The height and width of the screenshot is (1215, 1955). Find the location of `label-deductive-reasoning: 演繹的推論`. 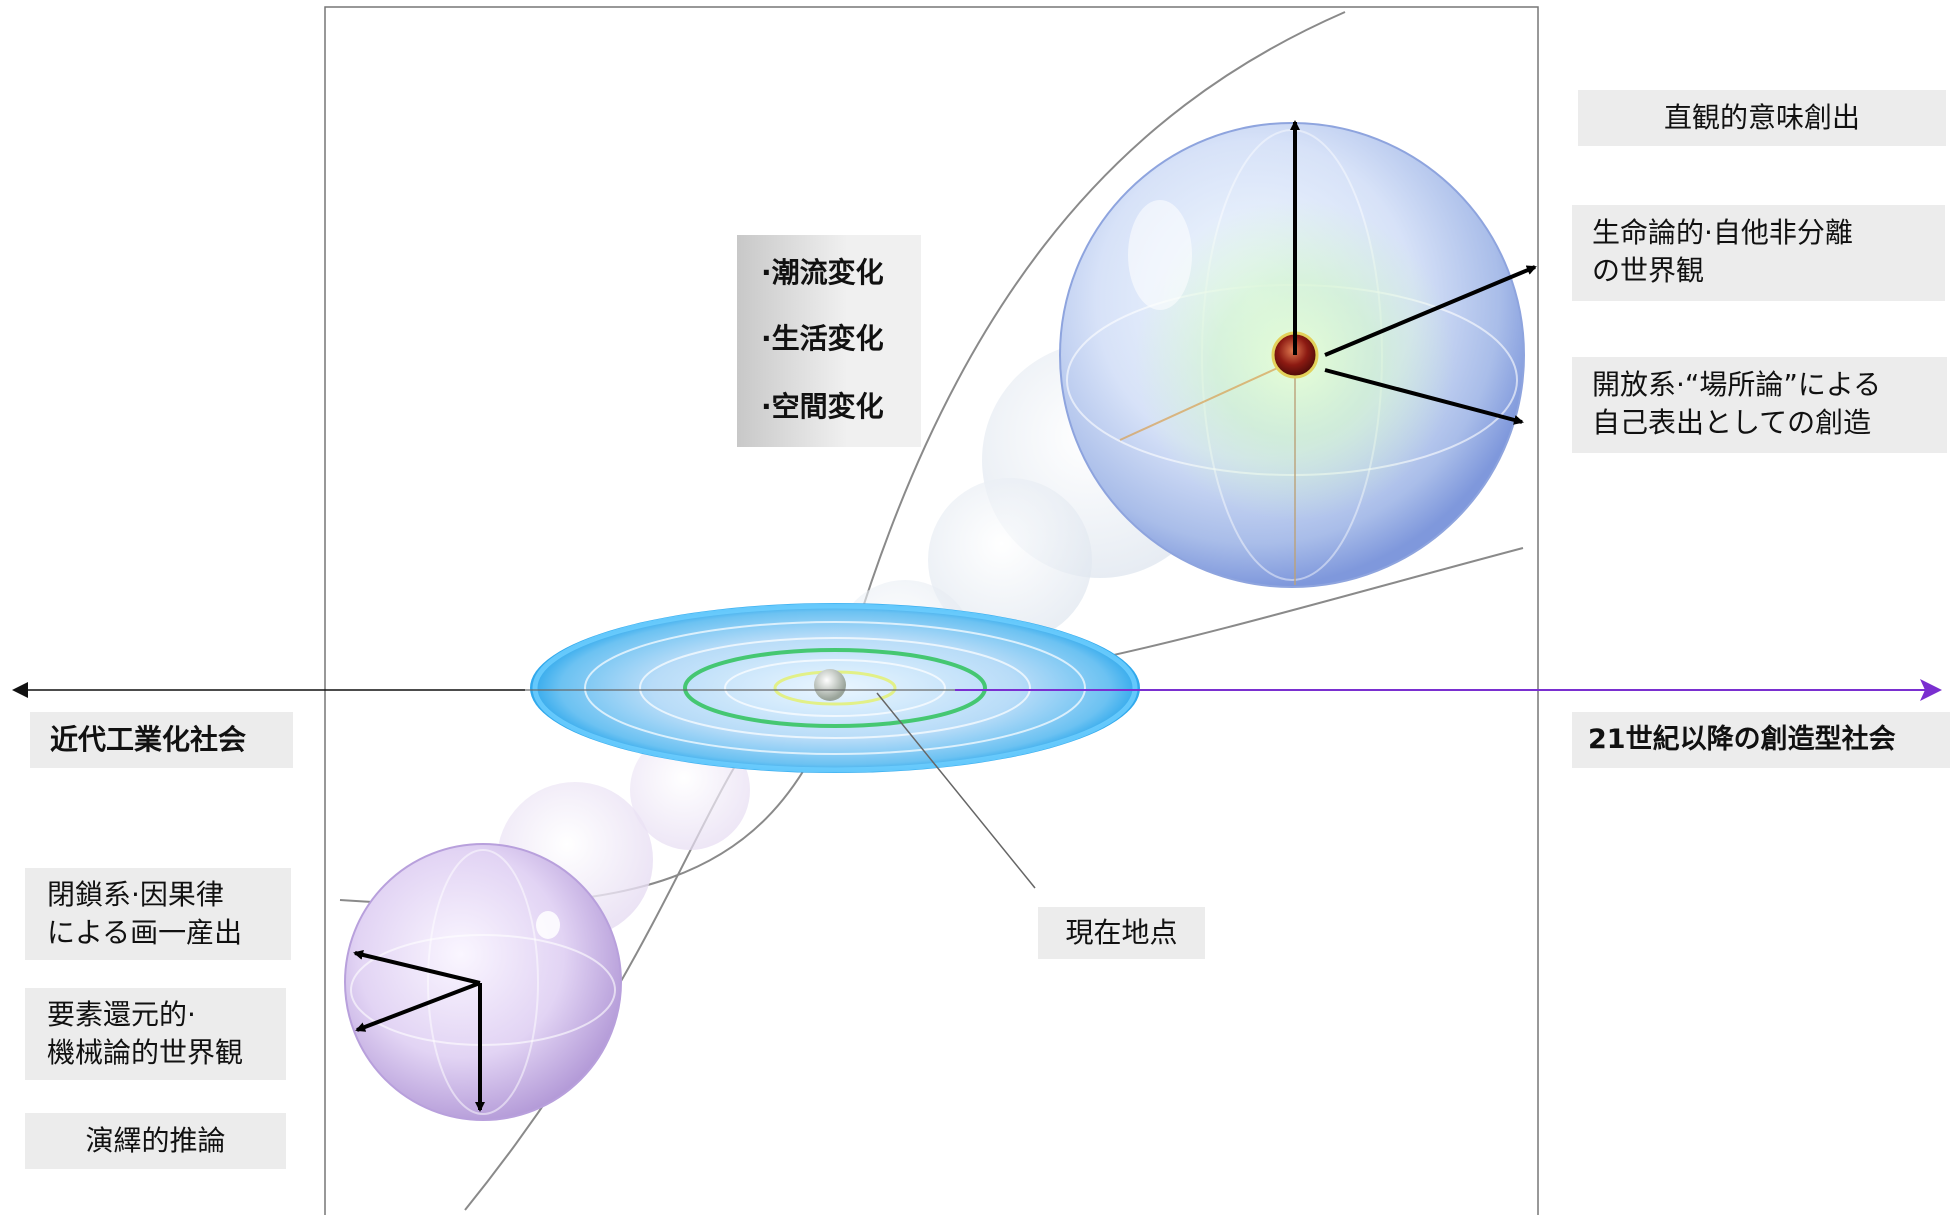

label-deductive-reasoning: 演繹的推論 is located at coordinates (155, 1141).